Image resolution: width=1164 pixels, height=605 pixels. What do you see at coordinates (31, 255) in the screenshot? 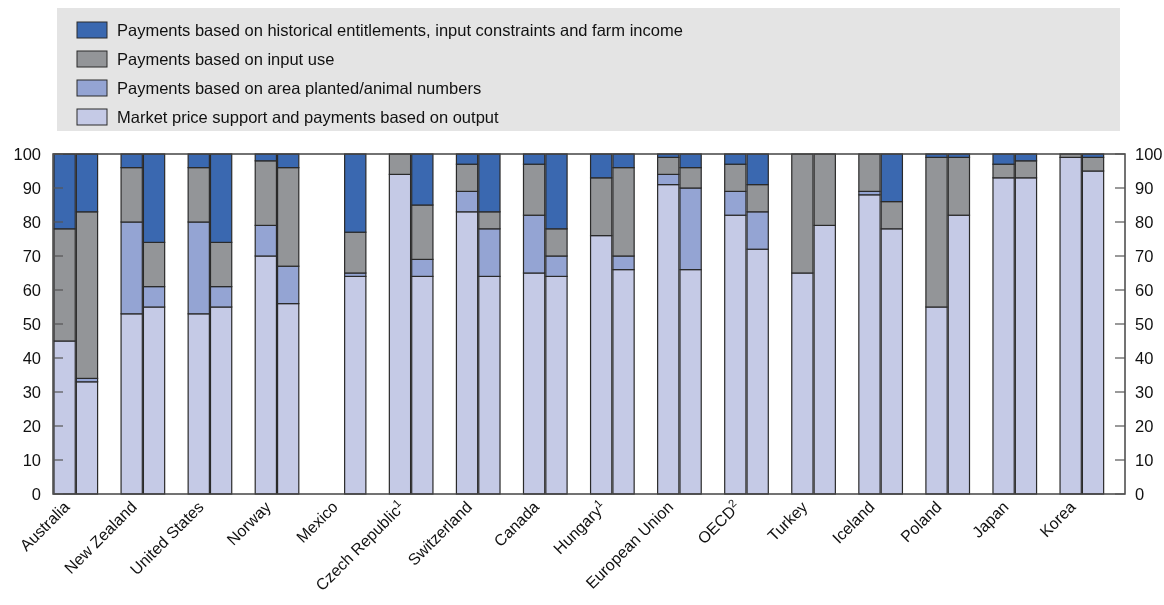
I see `y-tick-label: 70` at bounding box center [31, 255].